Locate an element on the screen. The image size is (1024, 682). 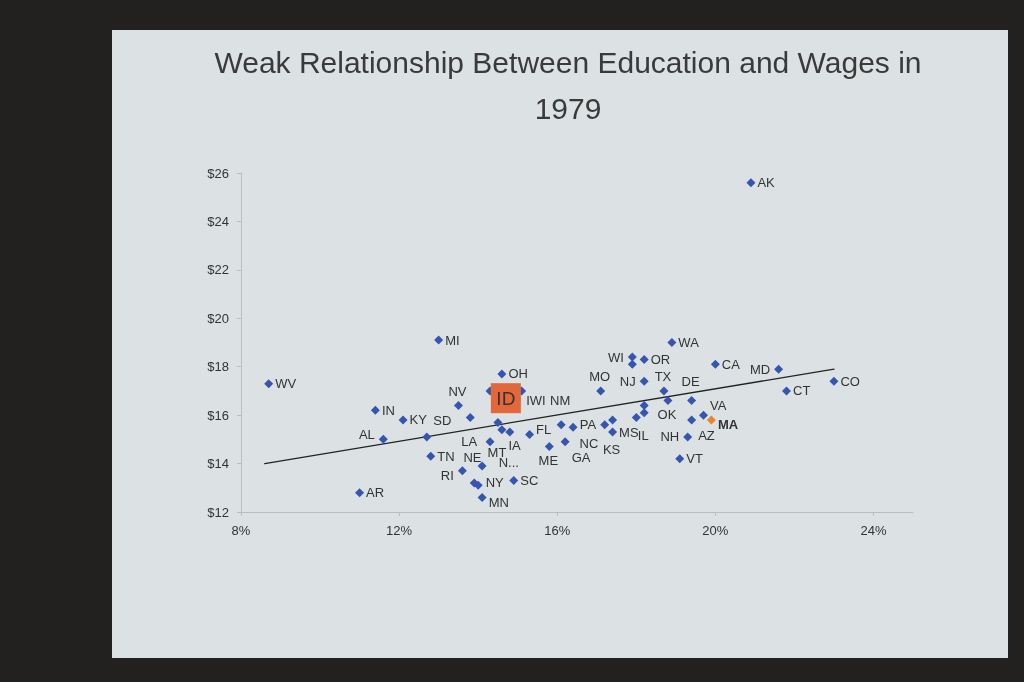
y-tick-label: $12 is located at coordinates (218, 512).